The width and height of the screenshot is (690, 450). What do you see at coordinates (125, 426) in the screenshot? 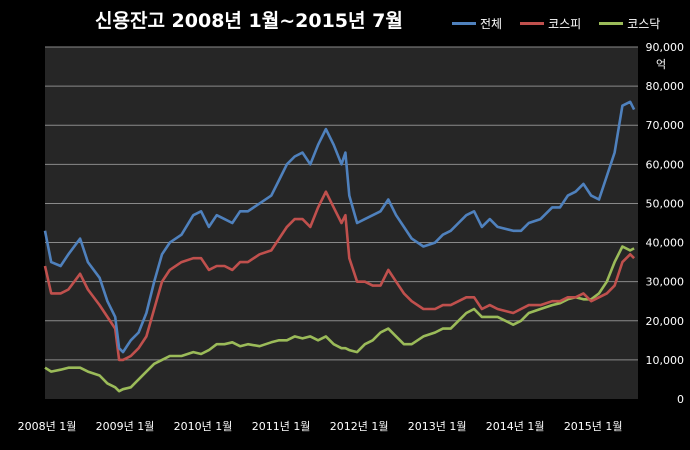
I see `x-tick-label: 2009년 1월` at bounding box center [125, 426].